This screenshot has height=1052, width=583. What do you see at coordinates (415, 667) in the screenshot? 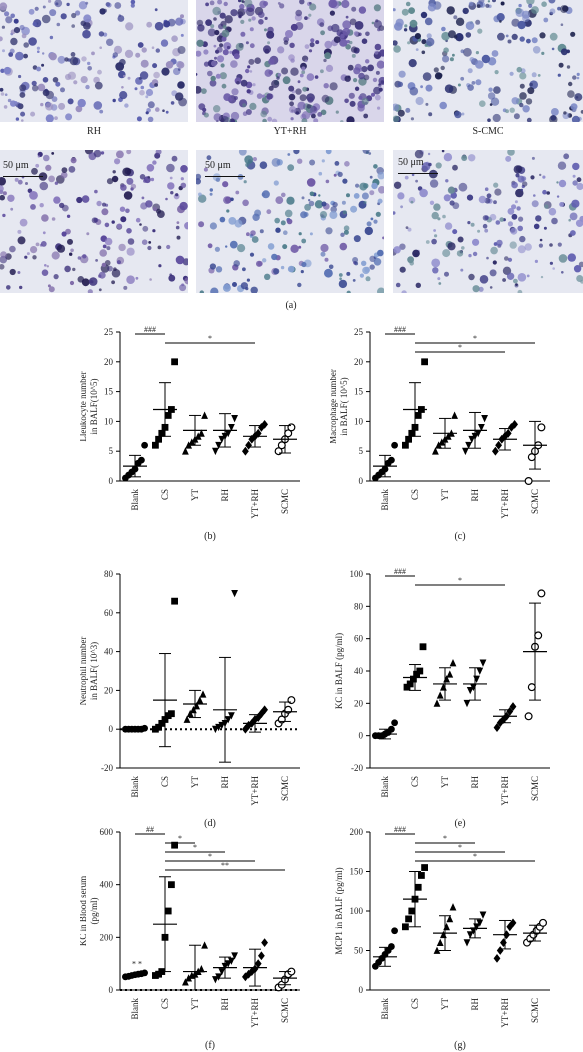
I see `series-CS` at bounding box center [415, 667].